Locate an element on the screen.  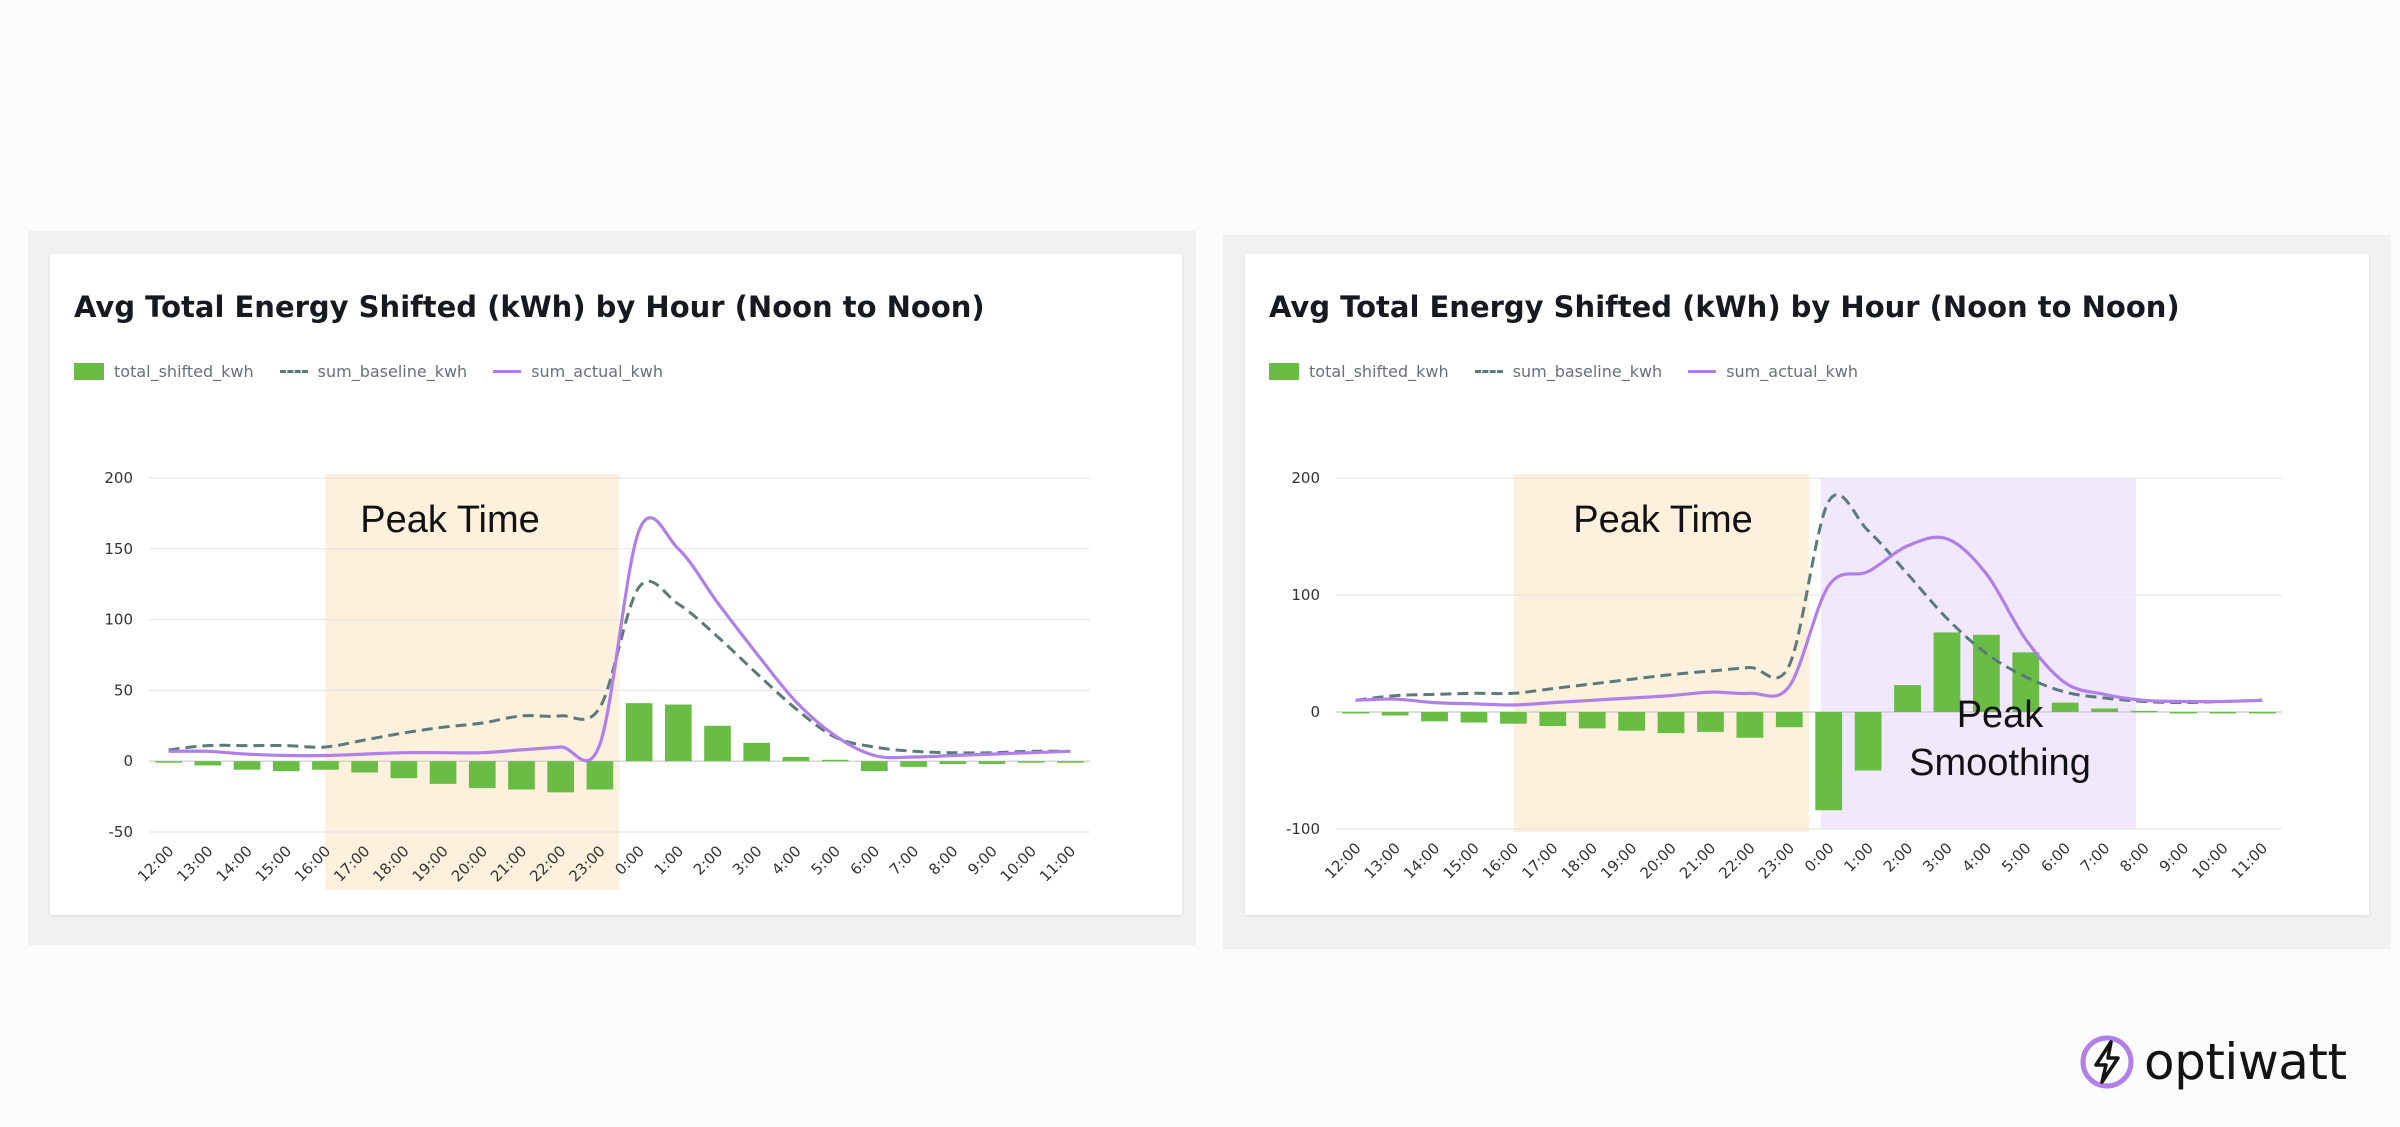
x-tick-label: 18:00 is located at coordinates (1579, 860).